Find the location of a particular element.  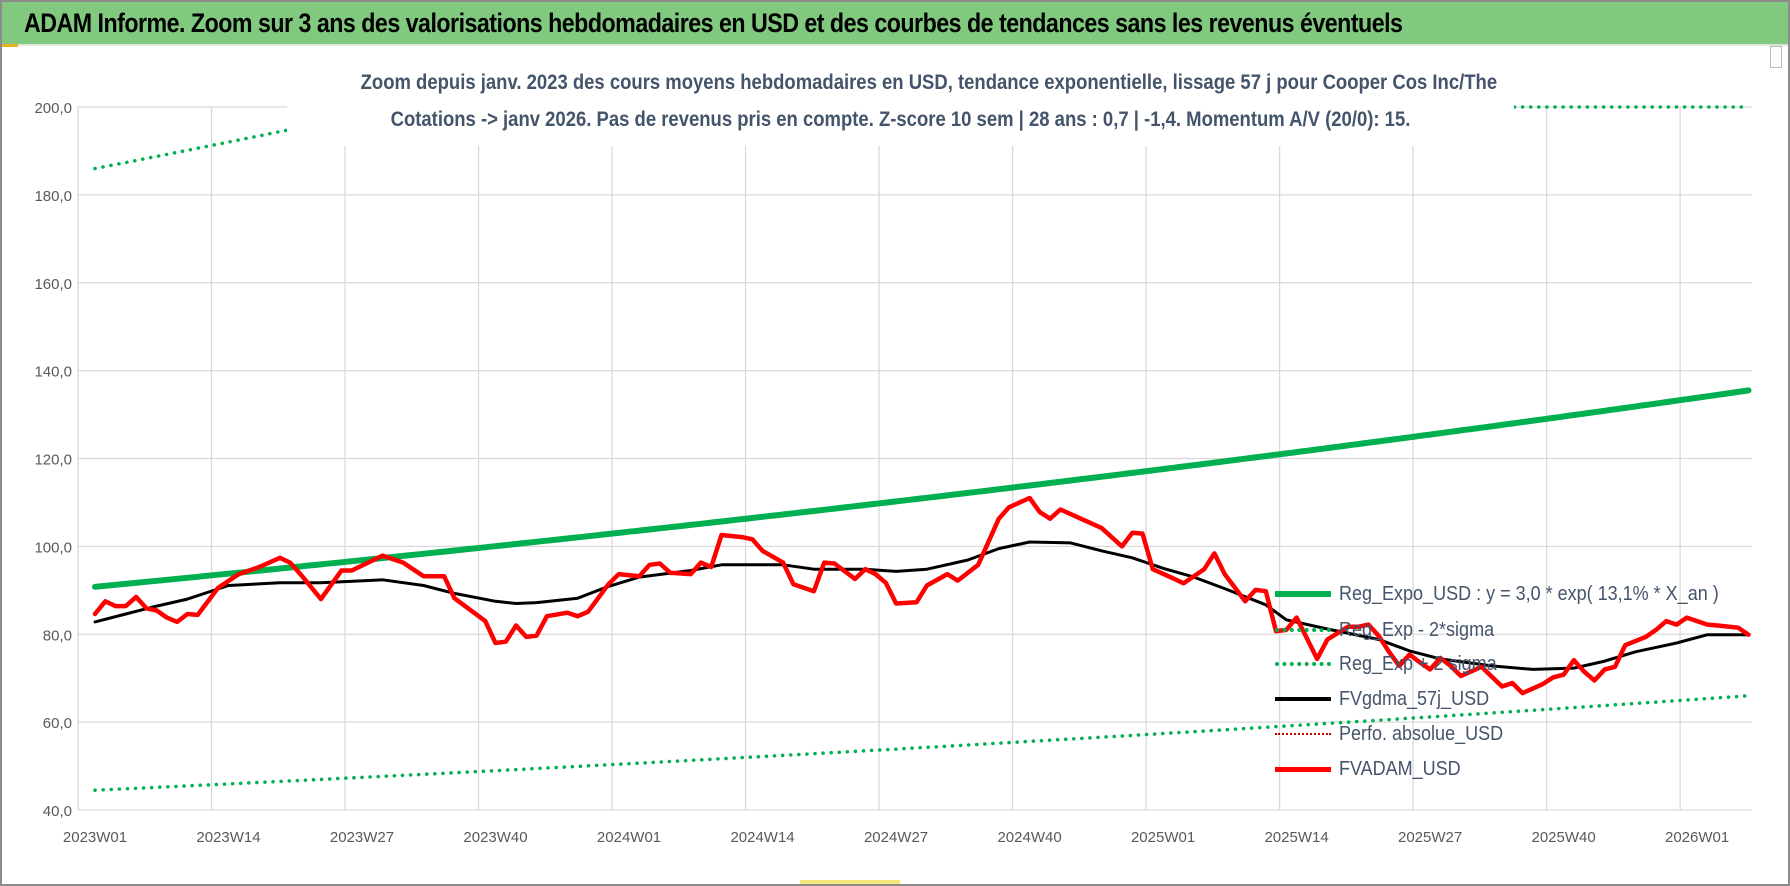

legend-item-fvadam: FVADAM_USD is located at coordinates (1374, 769).